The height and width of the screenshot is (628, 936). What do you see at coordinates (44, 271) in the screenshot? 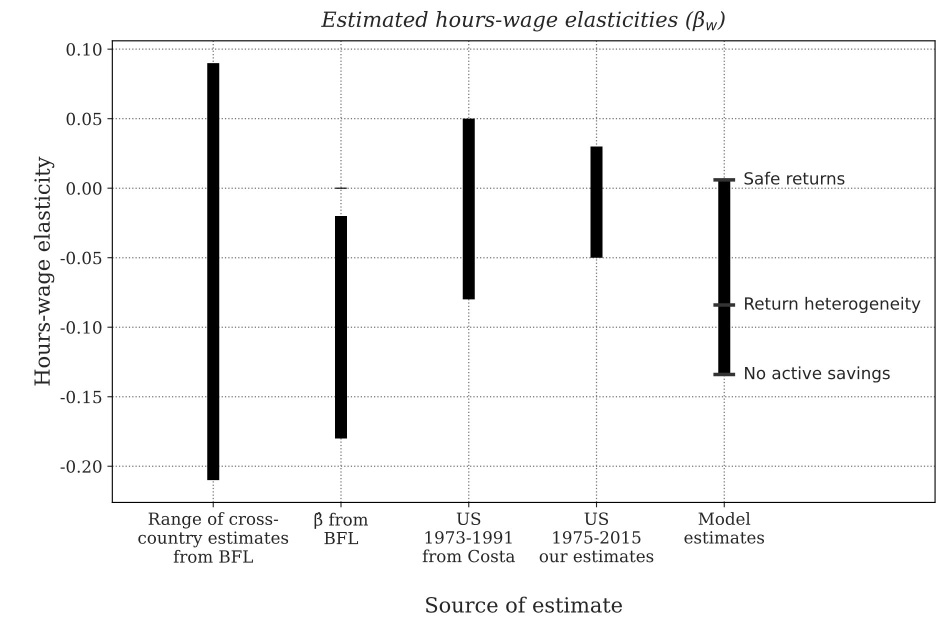
I see `y-axis-title: Hours-wage elasticity` at bounding box center [44, 271].